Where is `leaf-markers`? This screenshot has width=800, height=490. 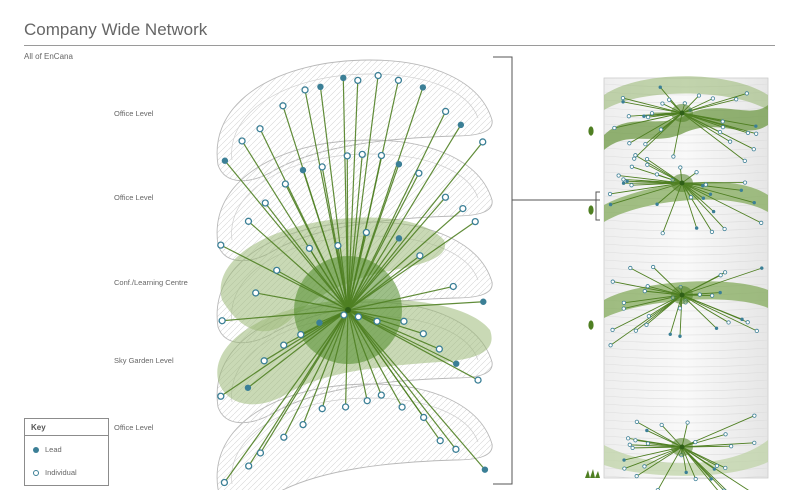 leaf-markers is located at coordinates (592, 302).